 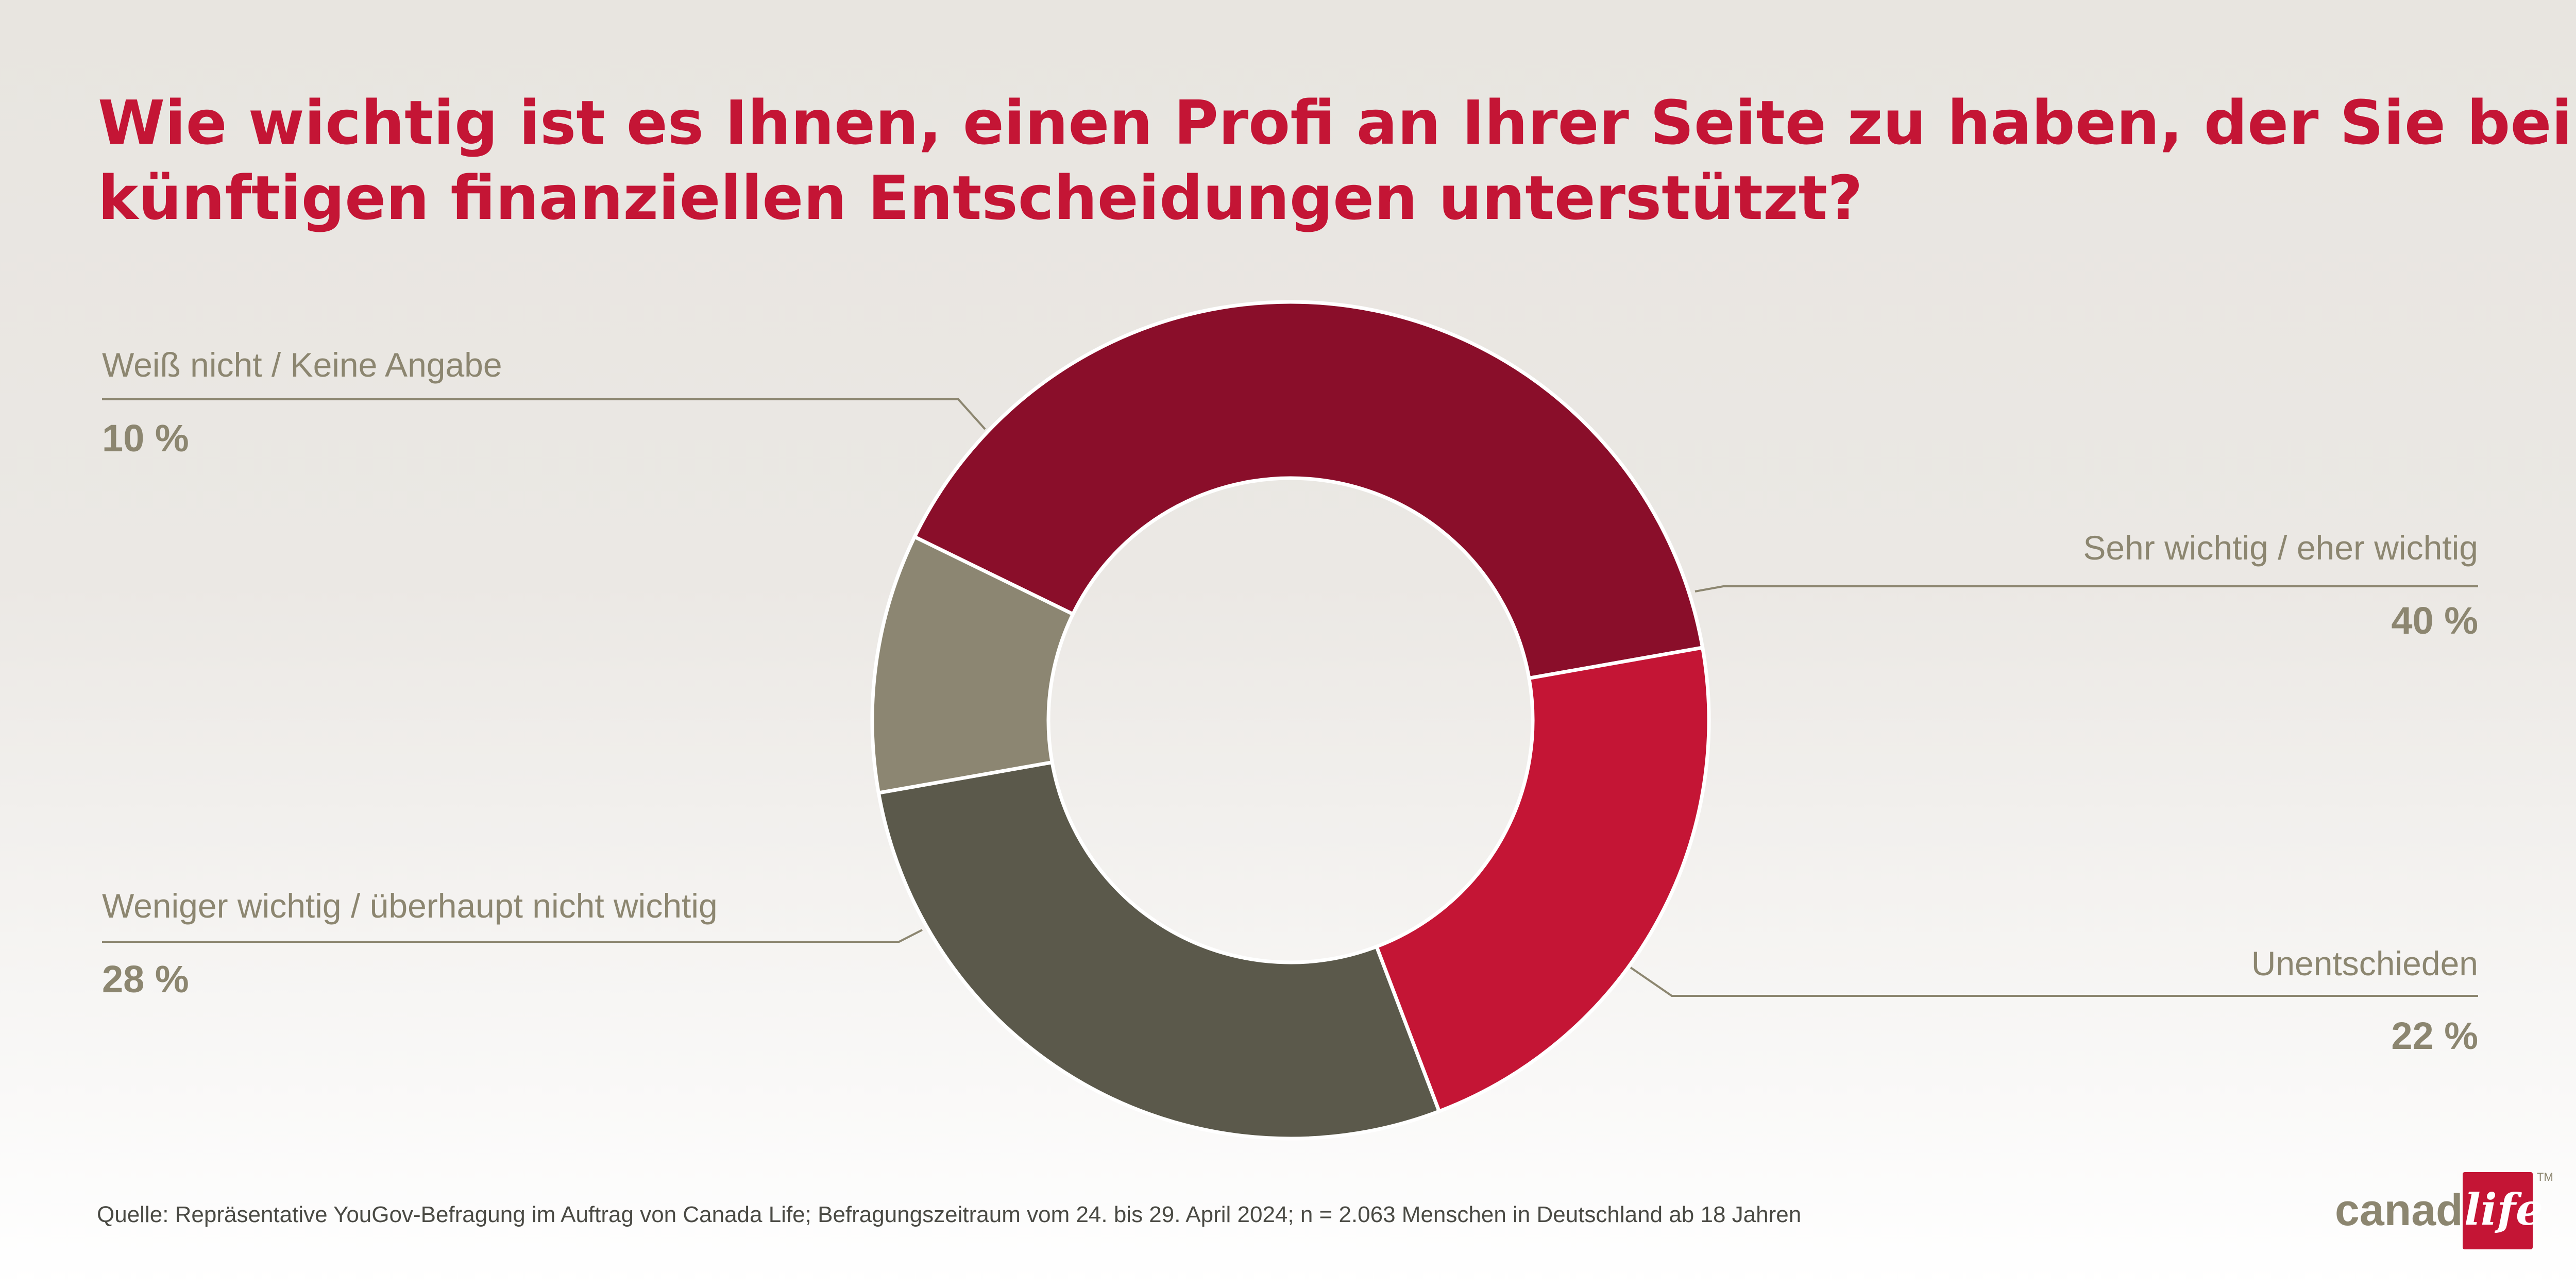 What do you see at coordinates (2504, 1209) in the screenshot?
I see `logo-life-text: life` at bounding box center [2504, 1209].